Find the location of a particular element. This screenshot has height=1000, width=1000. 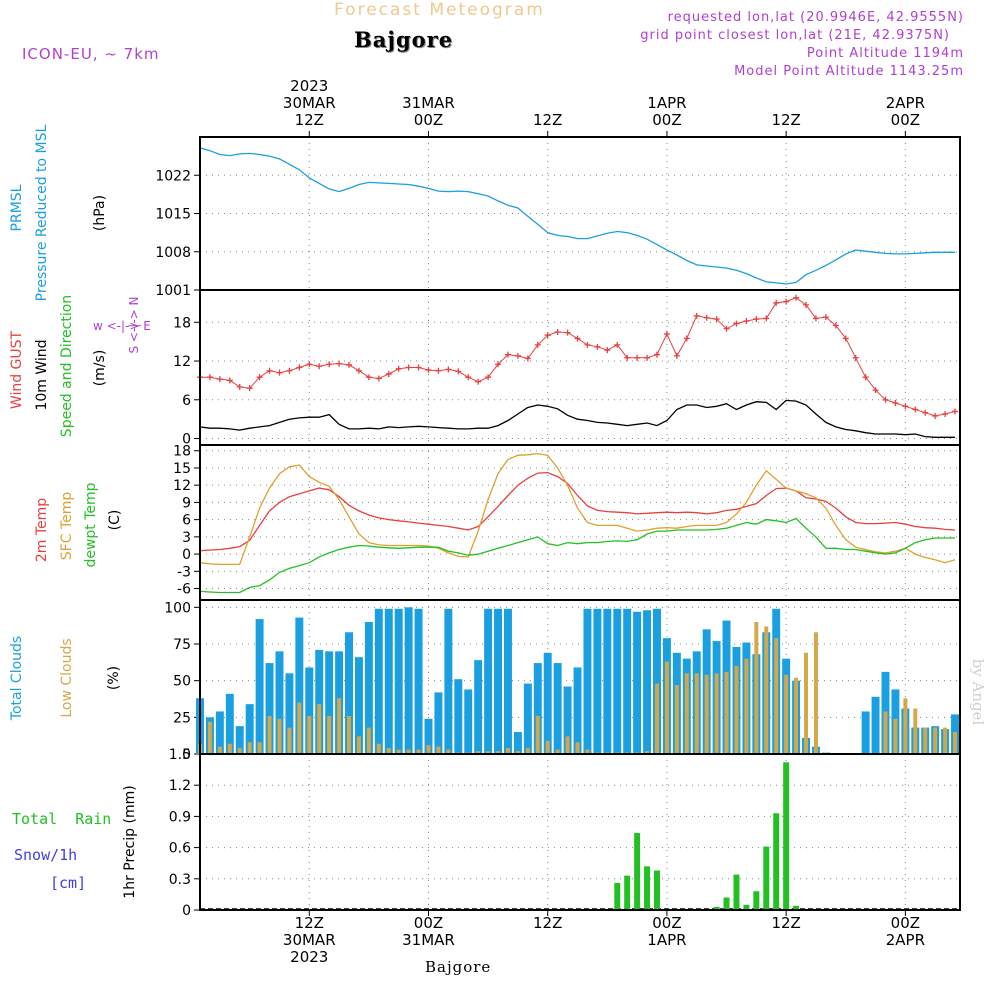

time-label: 31MAR 00Z is located at coordinates (428, 112).